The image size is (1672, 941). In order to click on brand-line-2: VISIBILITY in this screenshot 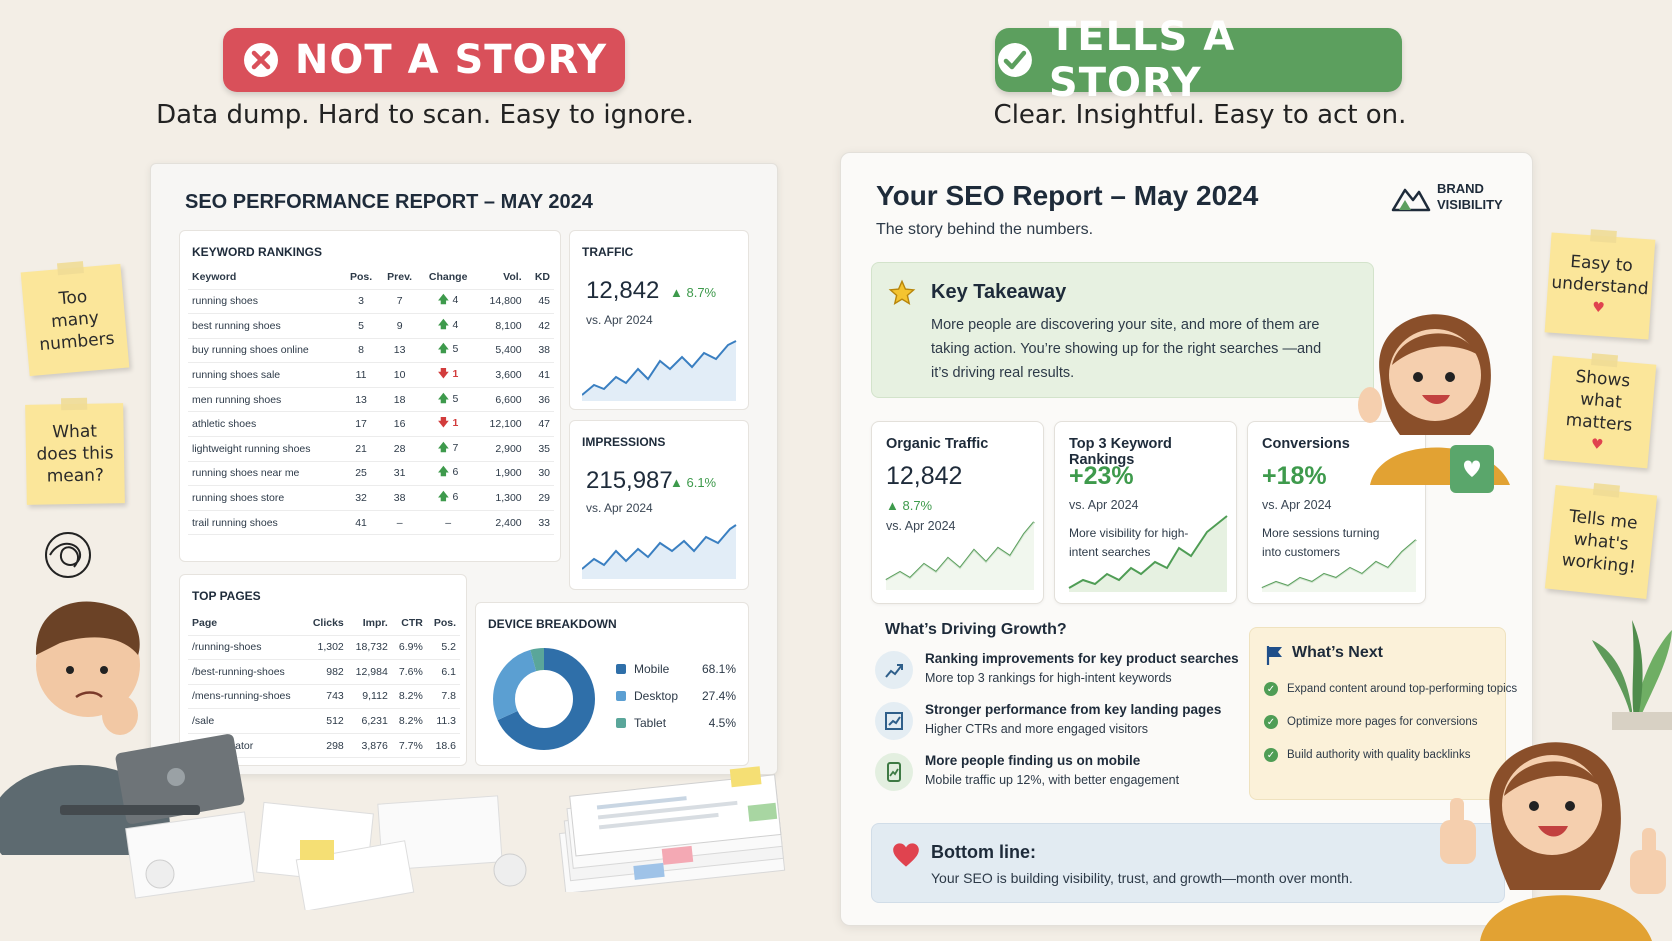, I will do `click(1470, 204)`.